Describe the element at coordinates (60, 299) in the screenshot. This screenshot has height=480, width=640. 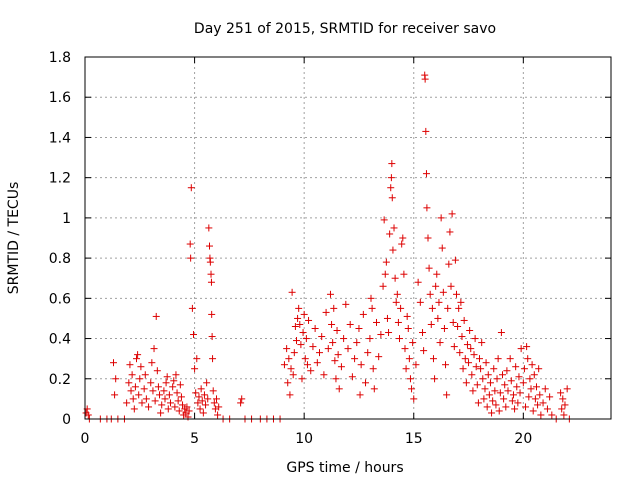
I see `y-tick-label: 0.6` at that location.